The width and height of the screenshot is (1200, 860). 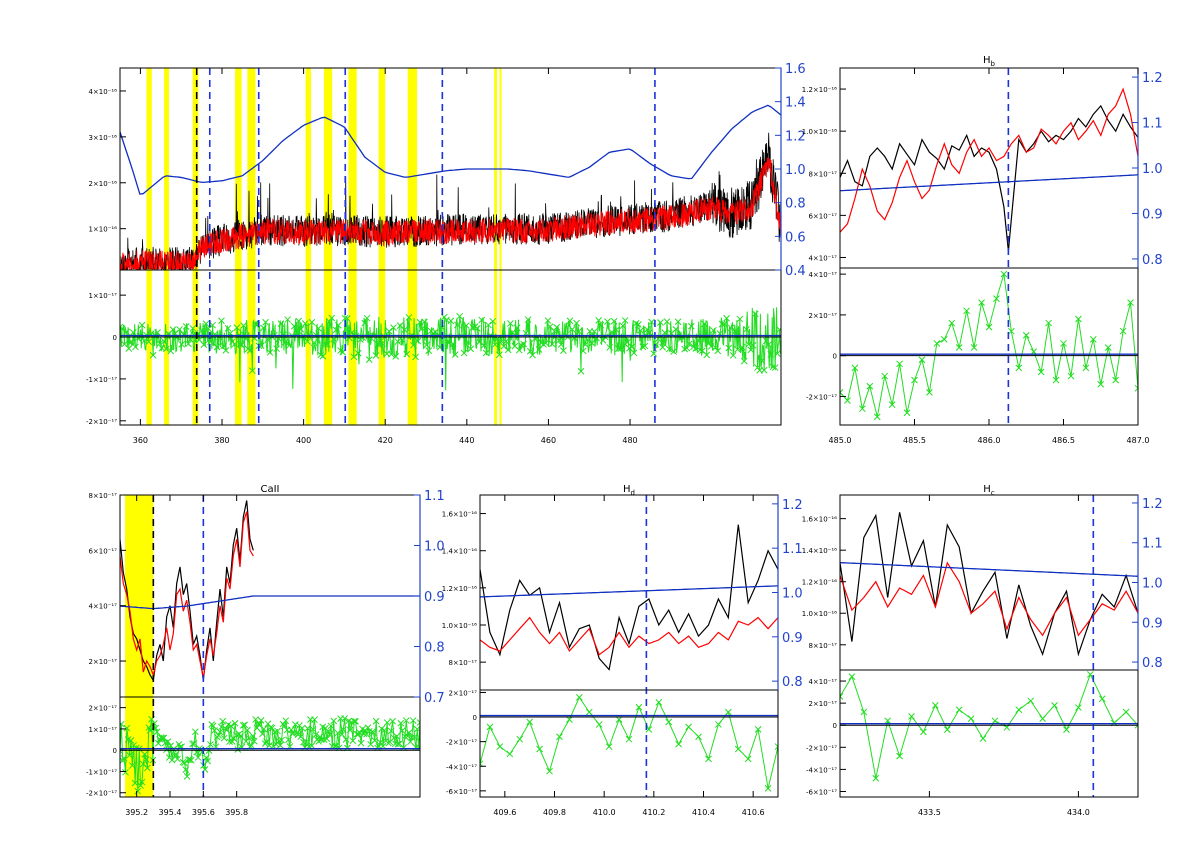 I want to click on residual-frame, so click(x=989, y=733).